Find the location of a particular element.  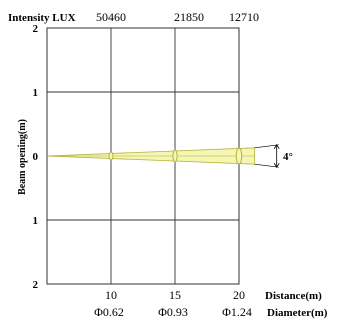

diameter-value: Φ0.93 is located at coordinates (173, 312).